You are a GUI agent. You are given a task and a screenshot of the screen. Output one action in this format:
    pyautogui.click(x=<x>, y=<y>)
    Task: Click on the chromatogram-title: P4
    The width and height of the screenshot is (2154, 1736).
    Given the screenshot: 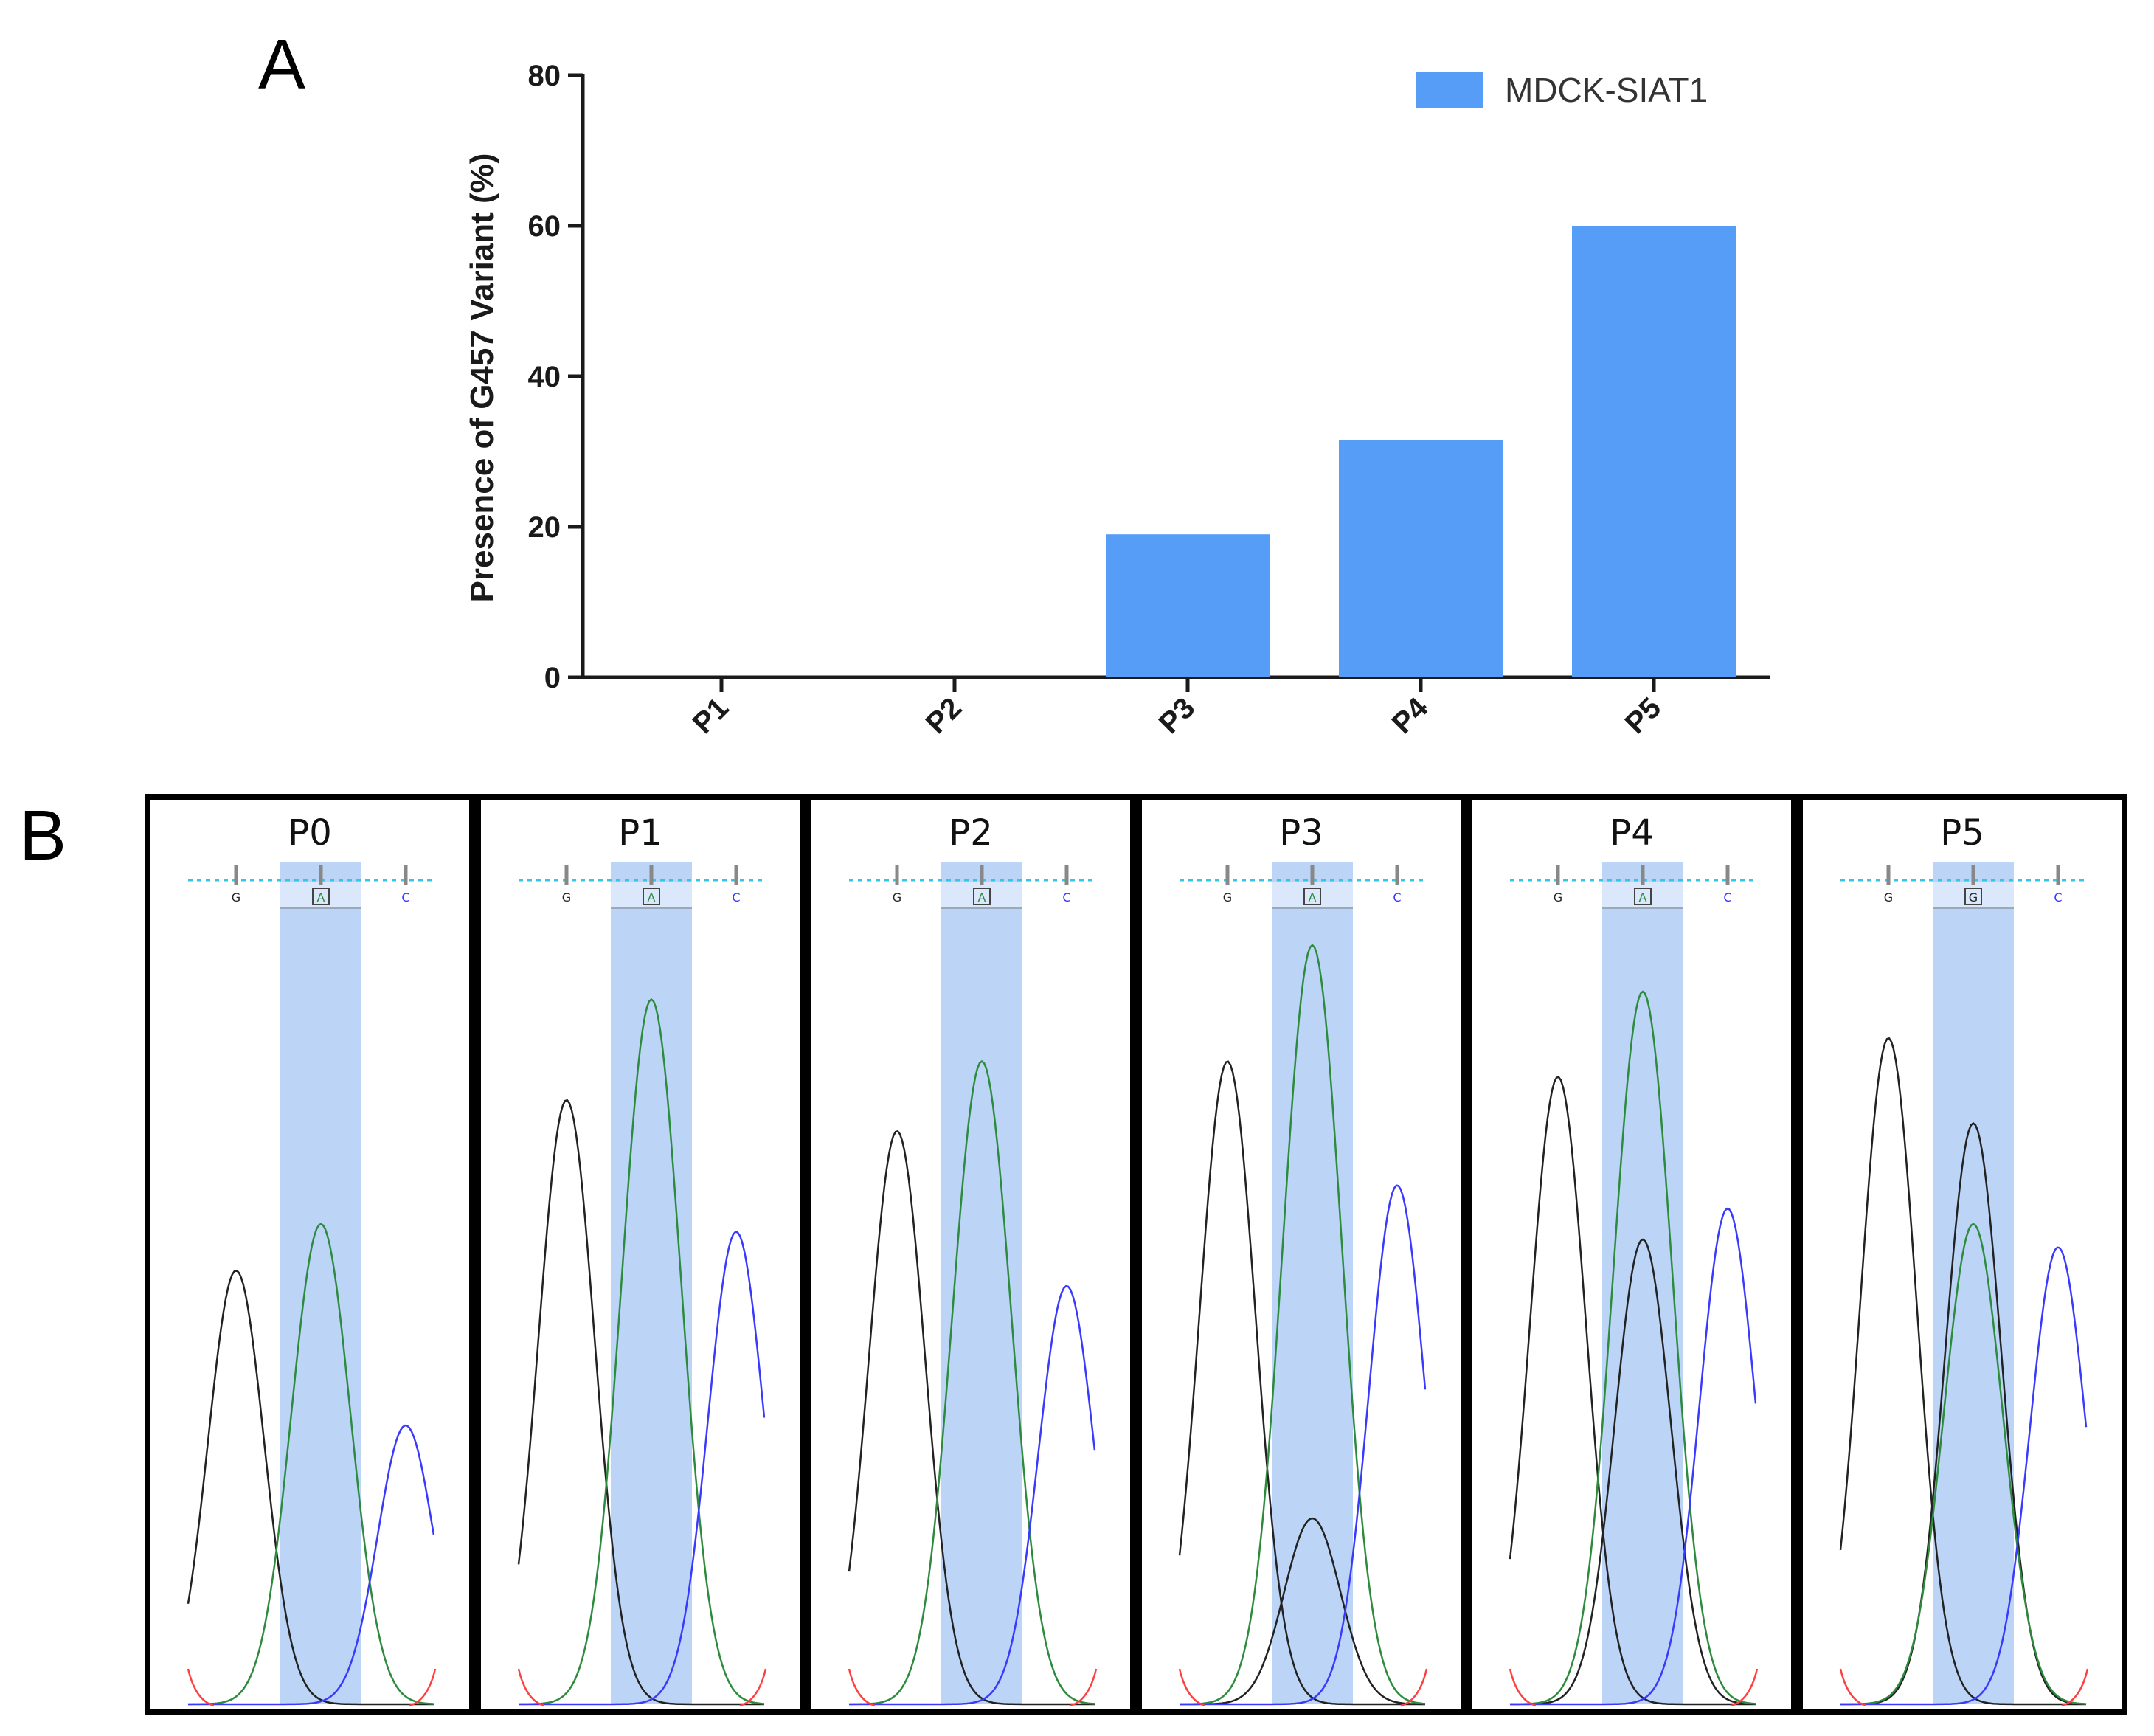 What is the action you would take?
    pyautogui.click(x=1631, y=833)
    